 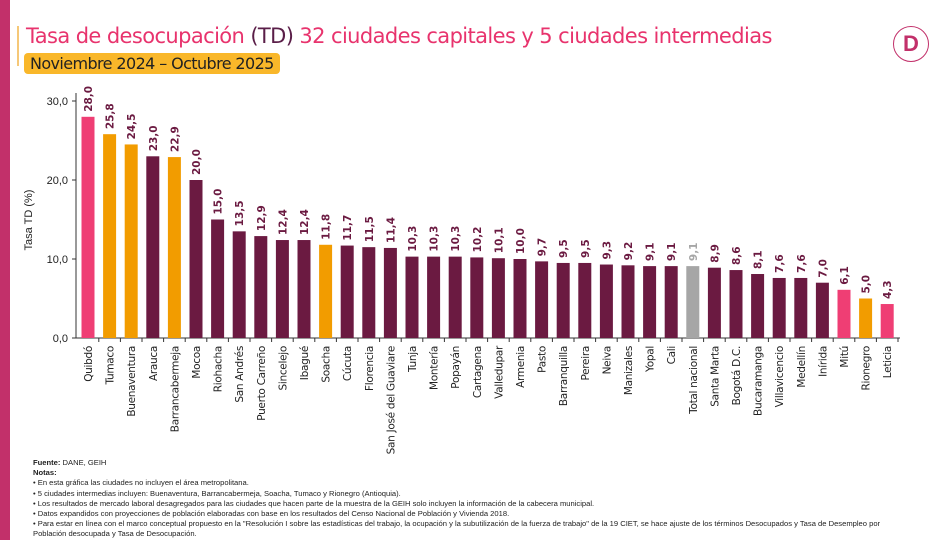 I want to click on category-label: Villavicencio, so click(x=780, y=376).